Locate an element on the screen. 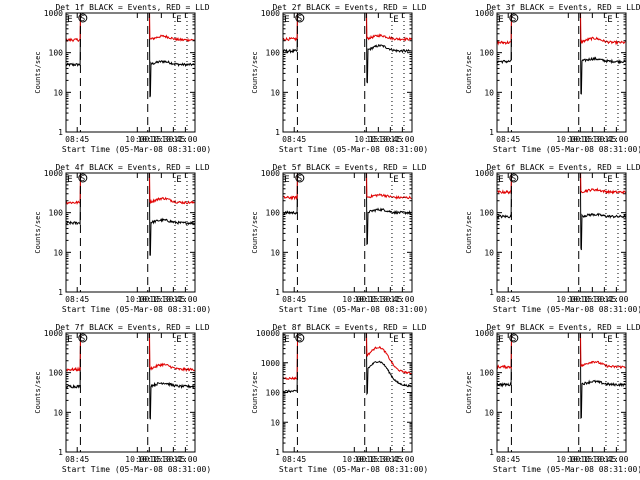 This screenshot has width=640, height=480. y-tick-label: 10000 is located at coordinates (268, 333).